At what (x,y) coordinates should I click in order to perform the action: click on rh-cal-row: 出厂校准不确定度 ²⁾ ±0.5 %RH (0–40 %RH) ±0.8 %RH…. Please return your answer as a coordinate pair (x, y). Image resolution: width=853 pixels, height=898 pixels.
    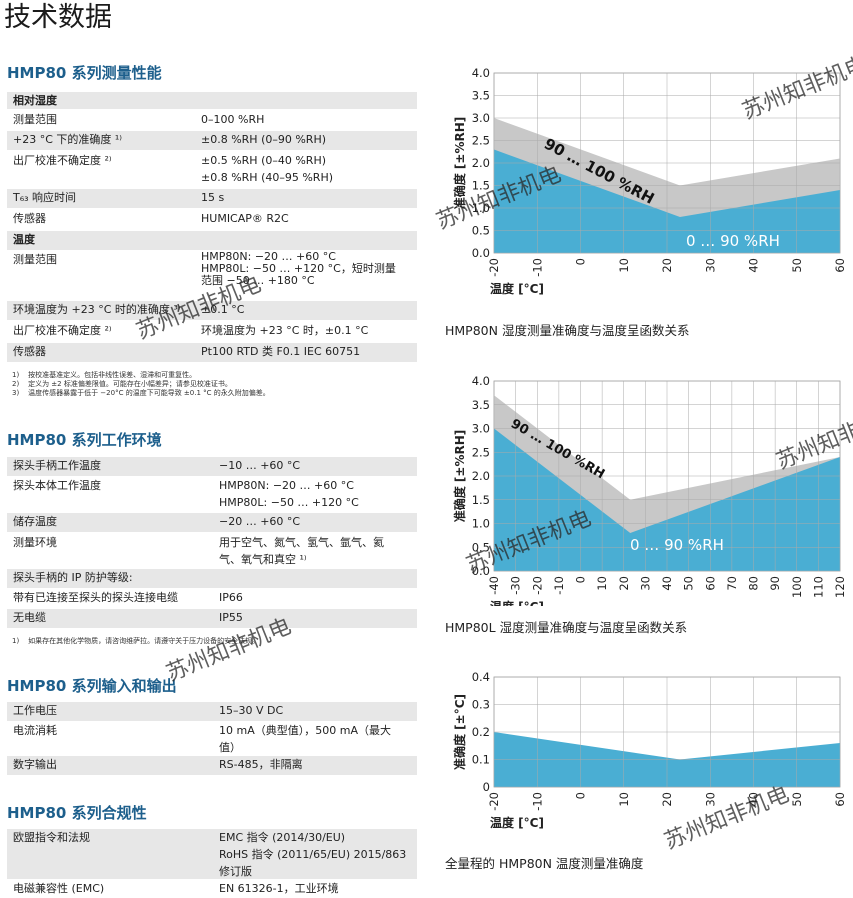
    Looking at the image, I should click on (212, 170).